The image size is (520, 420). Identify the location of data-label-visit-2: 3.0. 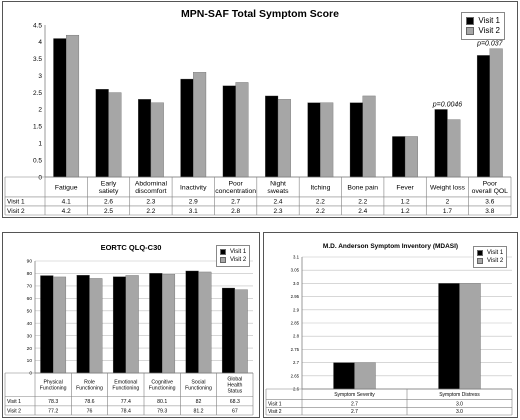
(459, 412).